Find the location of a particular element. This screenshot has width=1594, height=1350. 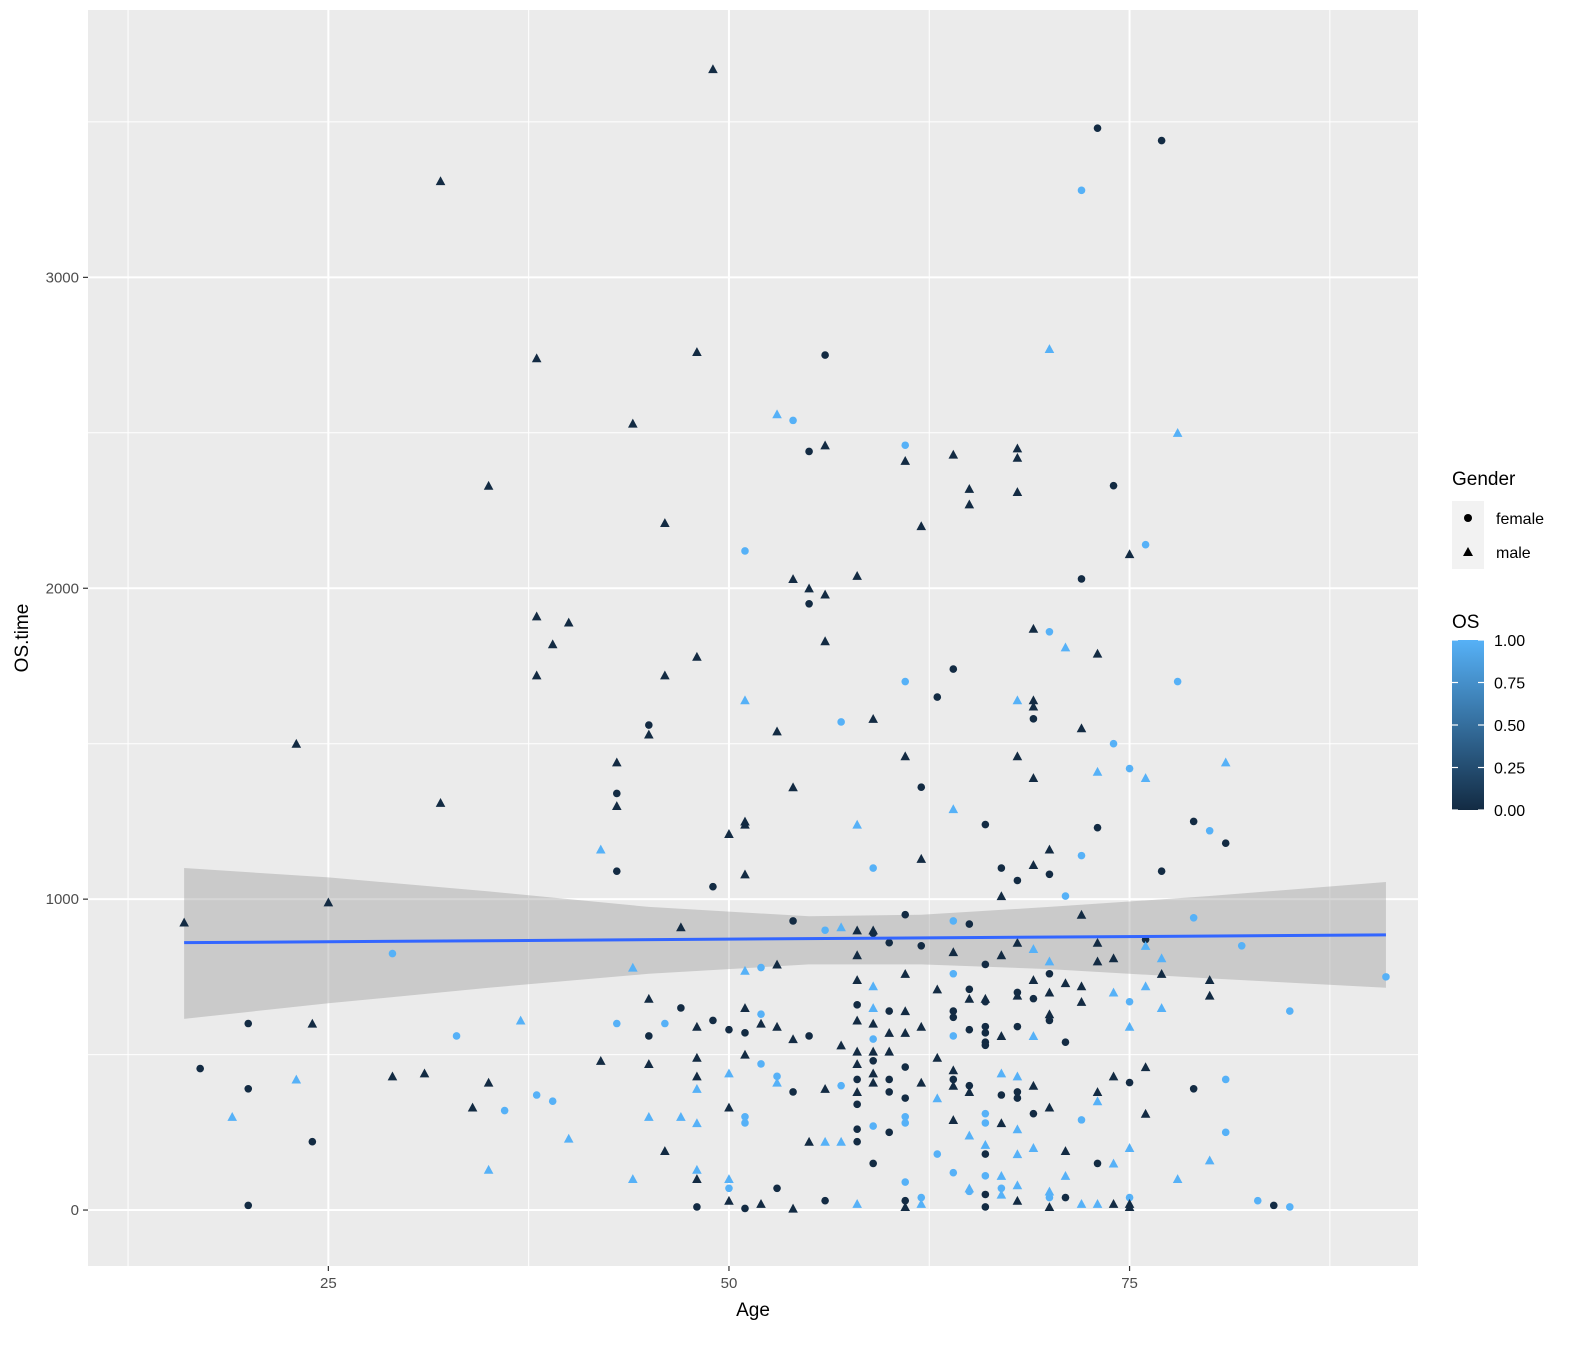

y-axis-title: OS.time is located at coordinates (22, 638).